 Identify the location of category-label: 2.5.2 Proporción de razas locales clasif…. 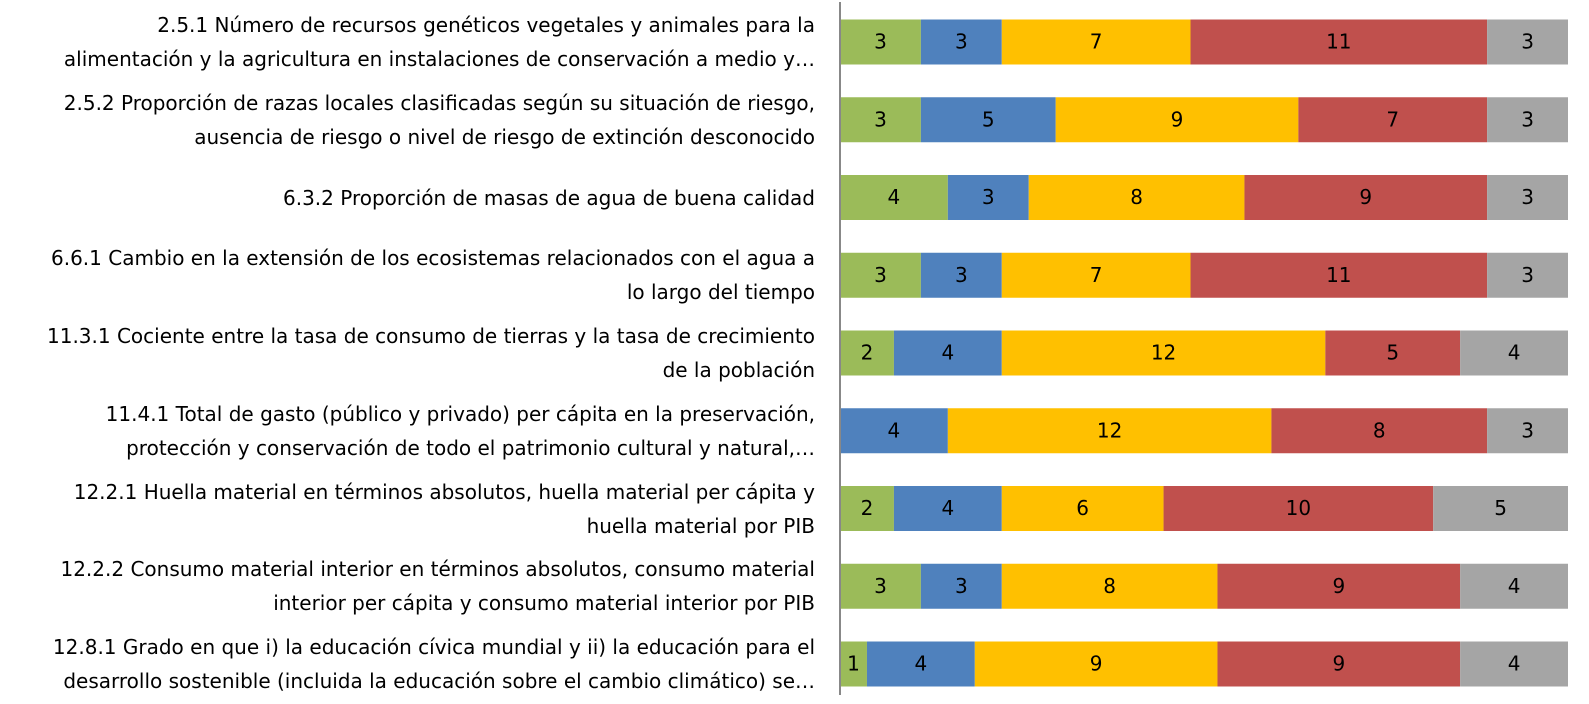
(439, 119).